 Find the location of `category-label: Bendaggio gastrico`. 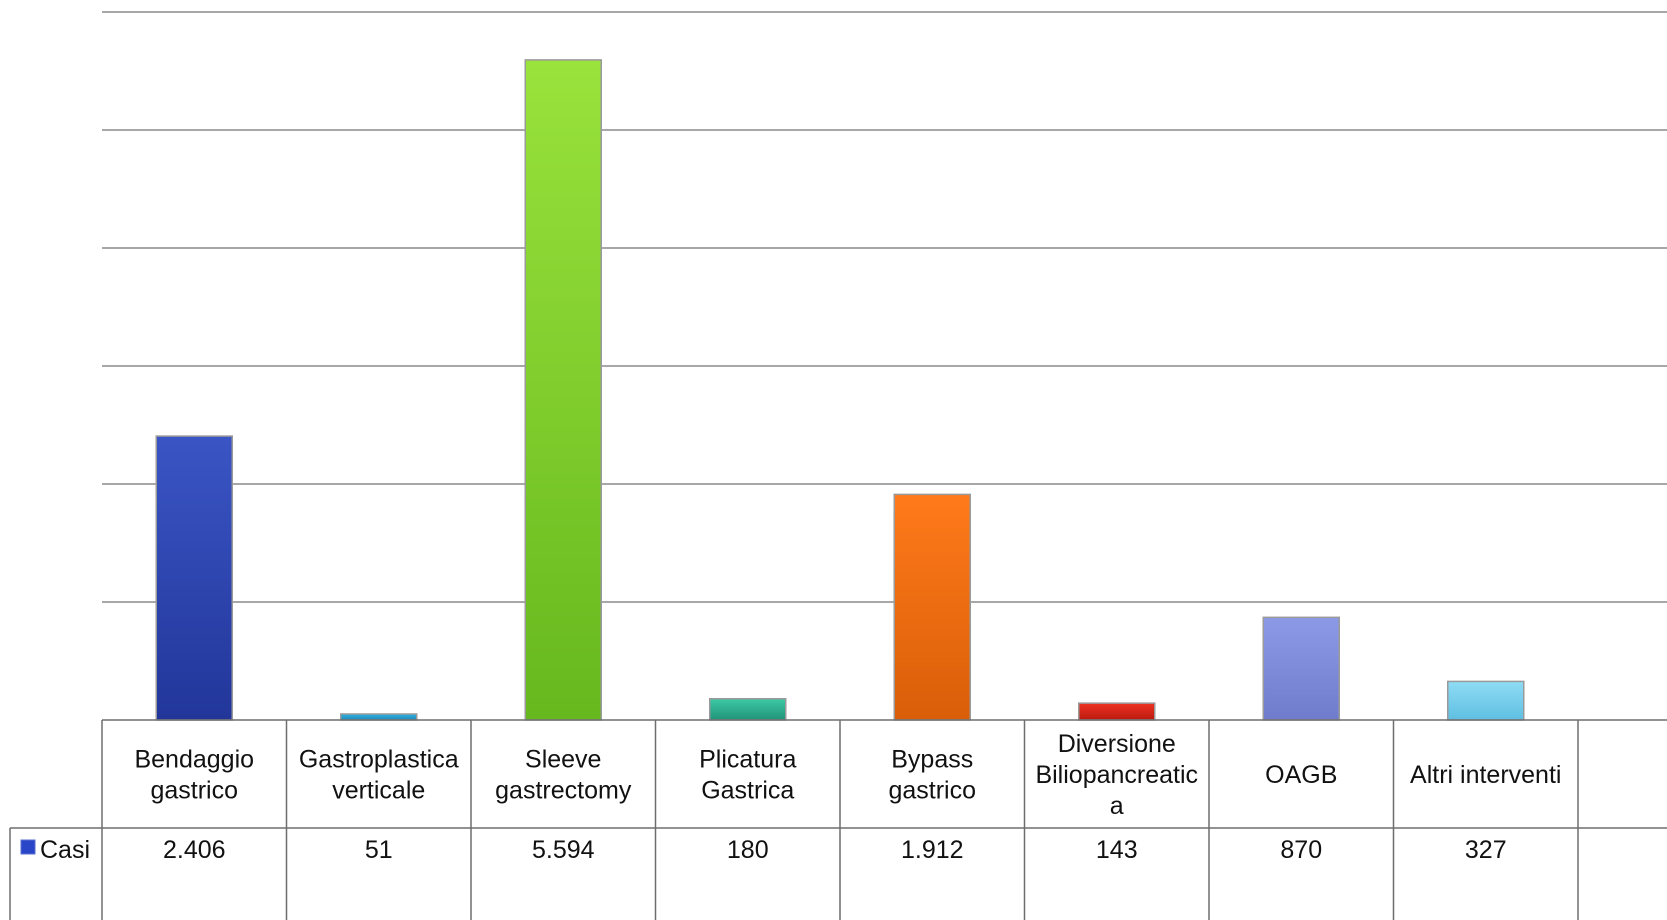

category-label: Bendaggio gastrico is located at coordinates (194, 775).